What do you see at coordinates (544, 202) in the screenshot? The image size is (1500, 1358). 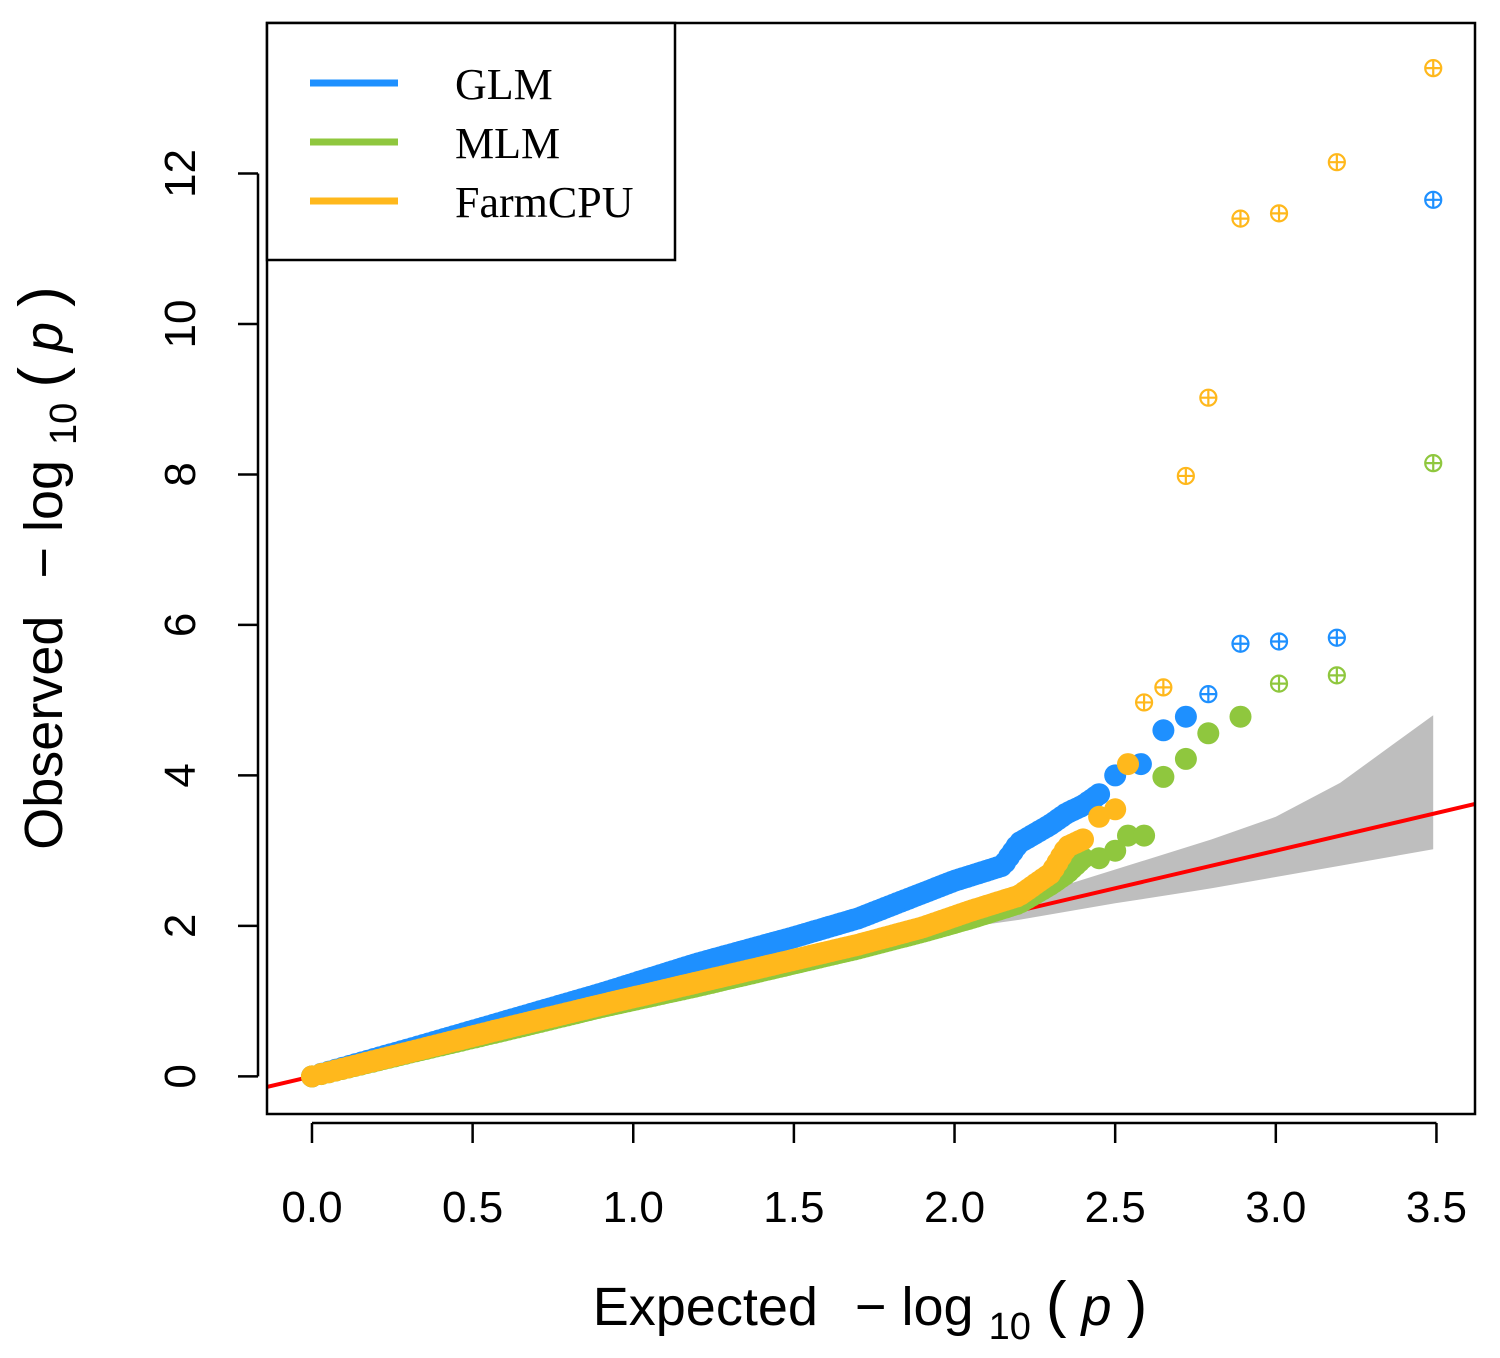 I see `legend-label: FarmCPU` at bounding box center [544, 202].